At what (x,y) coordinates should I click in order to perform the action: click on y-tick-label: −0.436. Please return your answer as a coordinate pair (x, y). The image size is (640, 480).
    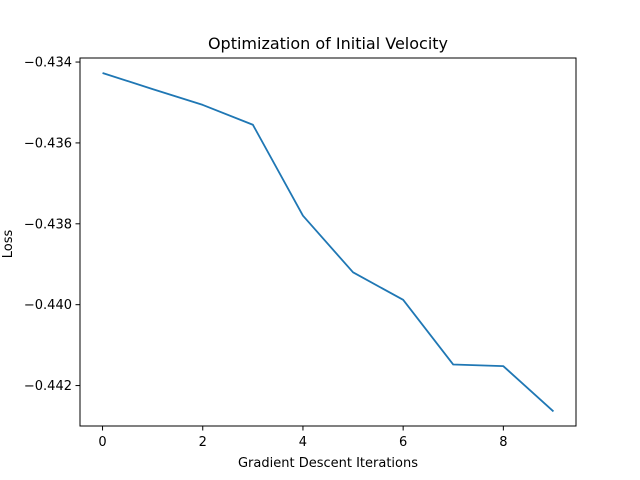
    Looking at the image, I should click on (48, 143).